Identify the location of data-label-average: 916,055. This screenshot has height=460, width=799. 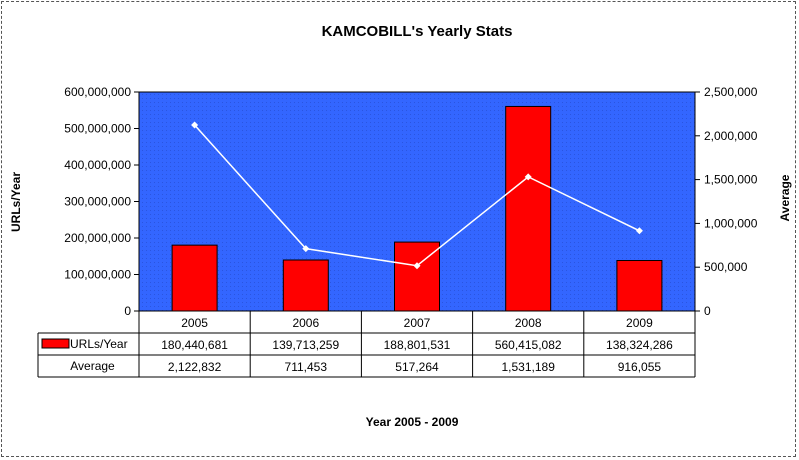
(640, 367).